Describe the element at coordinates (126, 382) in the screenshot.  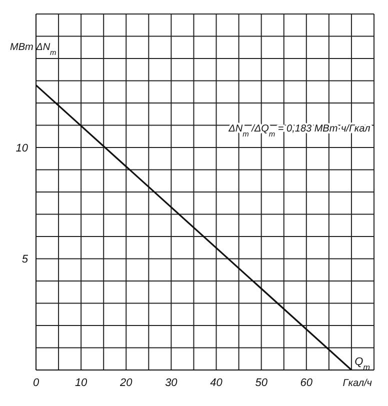
I see `x-tick-label: 20` at that location.